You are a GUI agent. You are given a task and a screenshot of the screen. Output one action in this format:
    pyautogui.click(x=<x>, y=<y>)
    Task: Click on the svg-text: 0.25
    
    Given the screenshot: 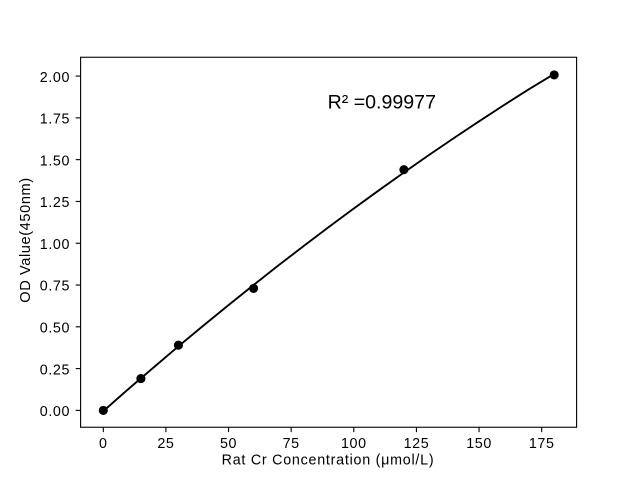 What is the action you would take?
    pyautogui.click(x=55, y=370)
    